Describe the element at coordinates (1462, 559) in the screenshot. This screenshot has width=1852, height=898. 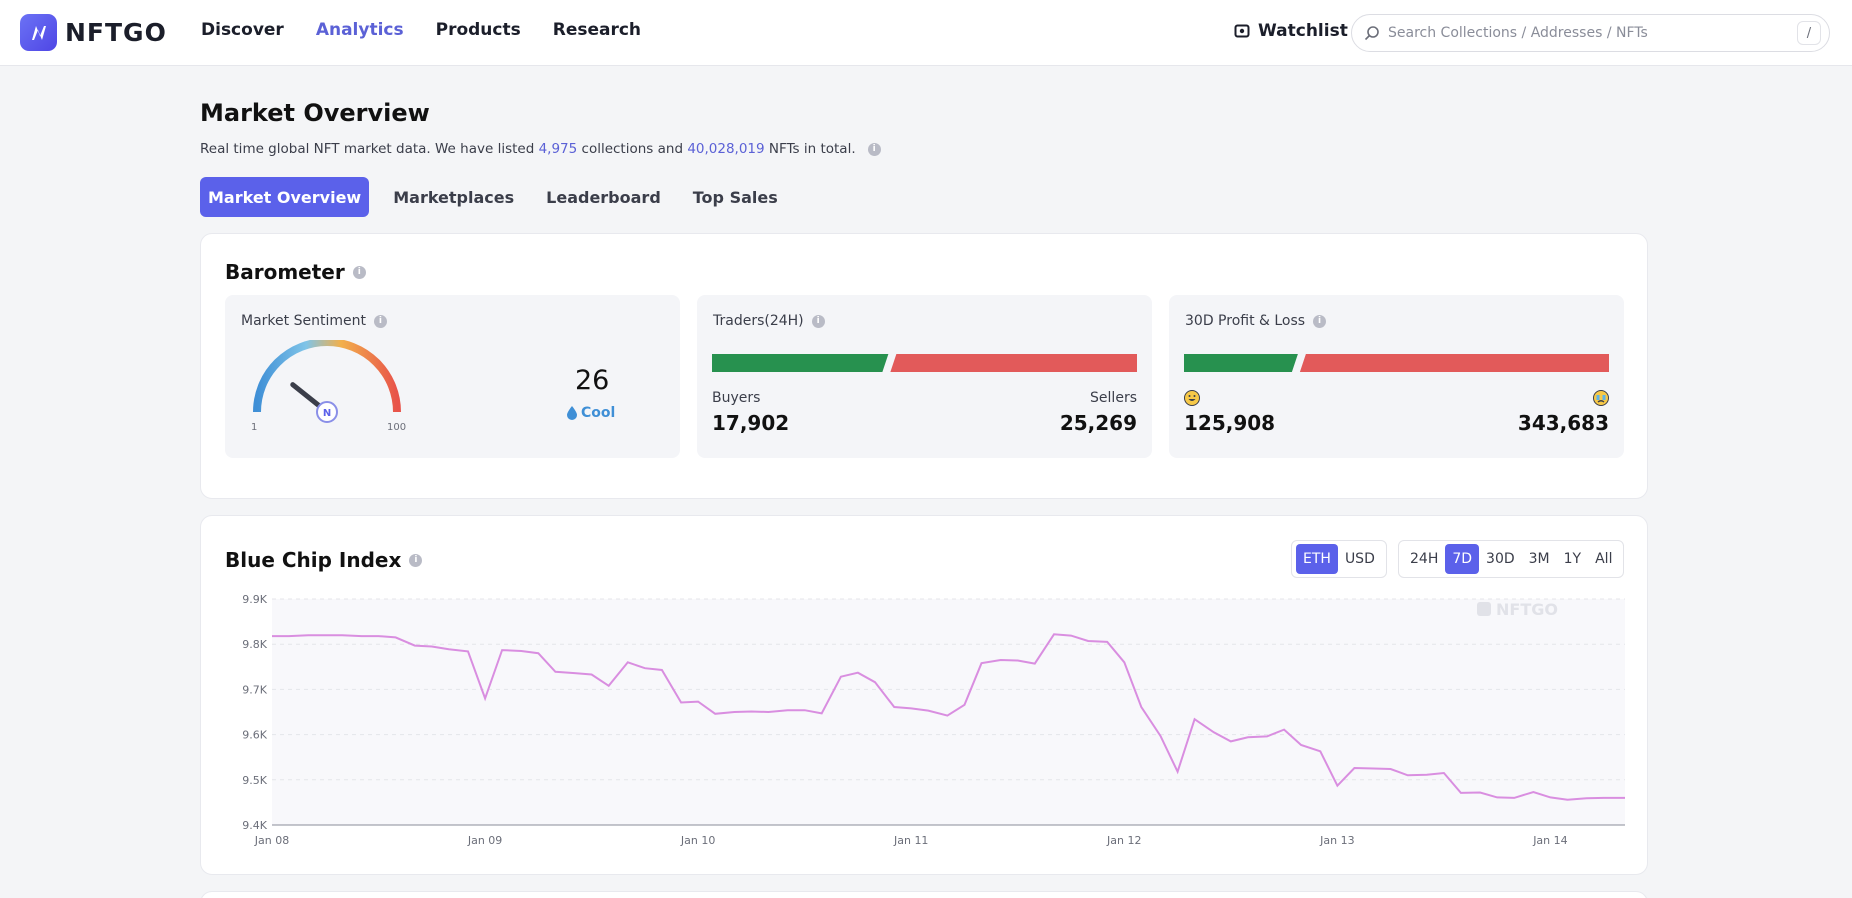
I see `range-7d-option: 7D` at that location.